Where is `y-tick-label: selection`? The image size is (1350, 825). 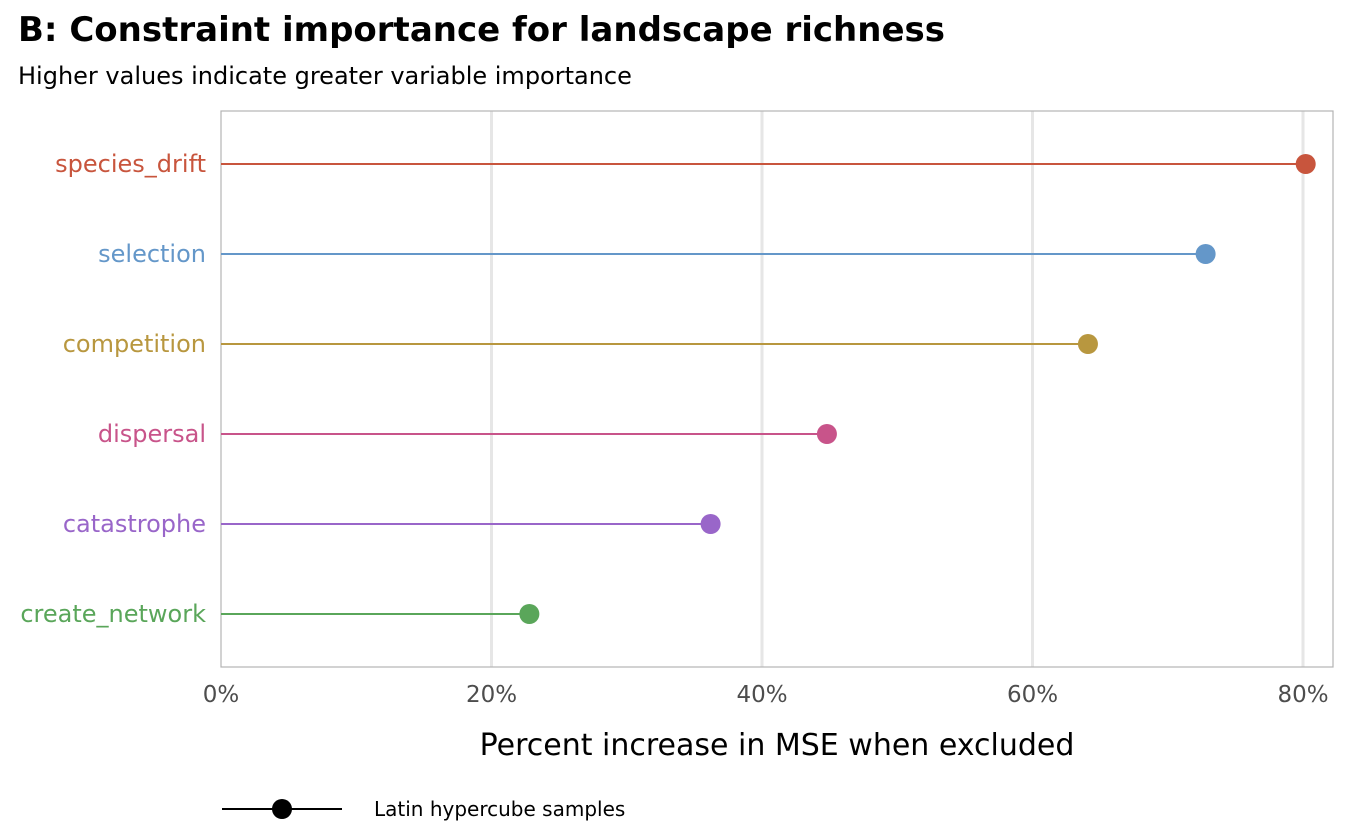
y-tick-label: selection is located at coordinates (152, 254).